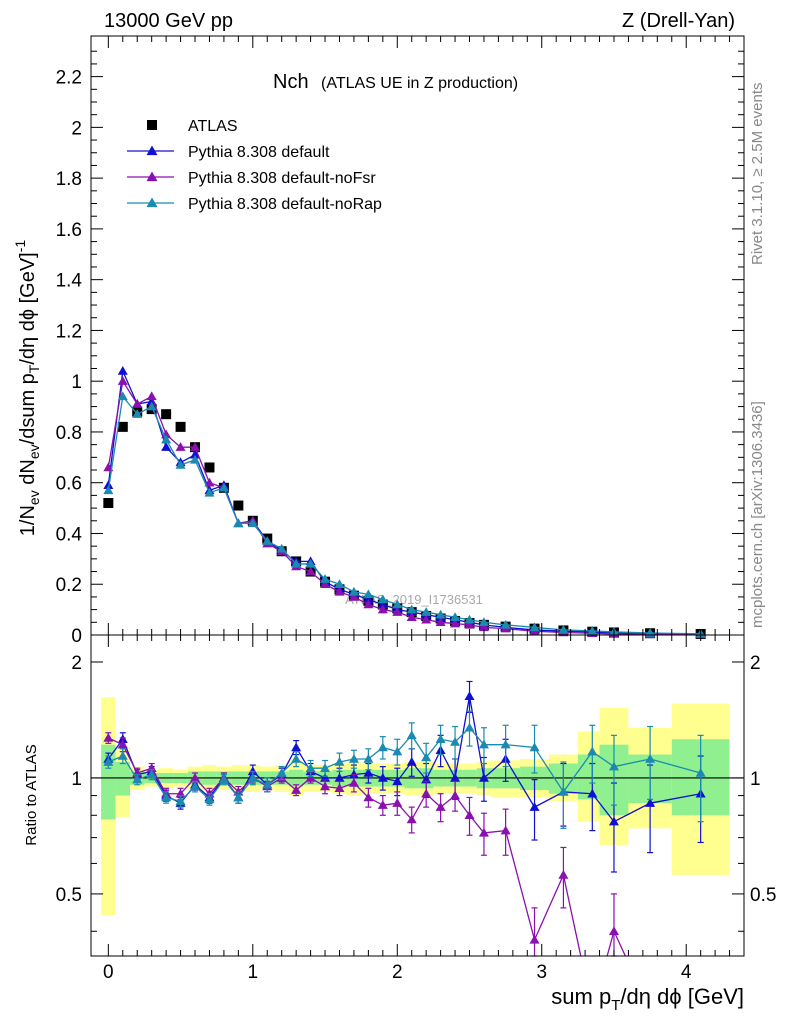  I want to click on mcplots-label: mcplots.cern.ch [arXiv:1306.3436], so click(757, 514).